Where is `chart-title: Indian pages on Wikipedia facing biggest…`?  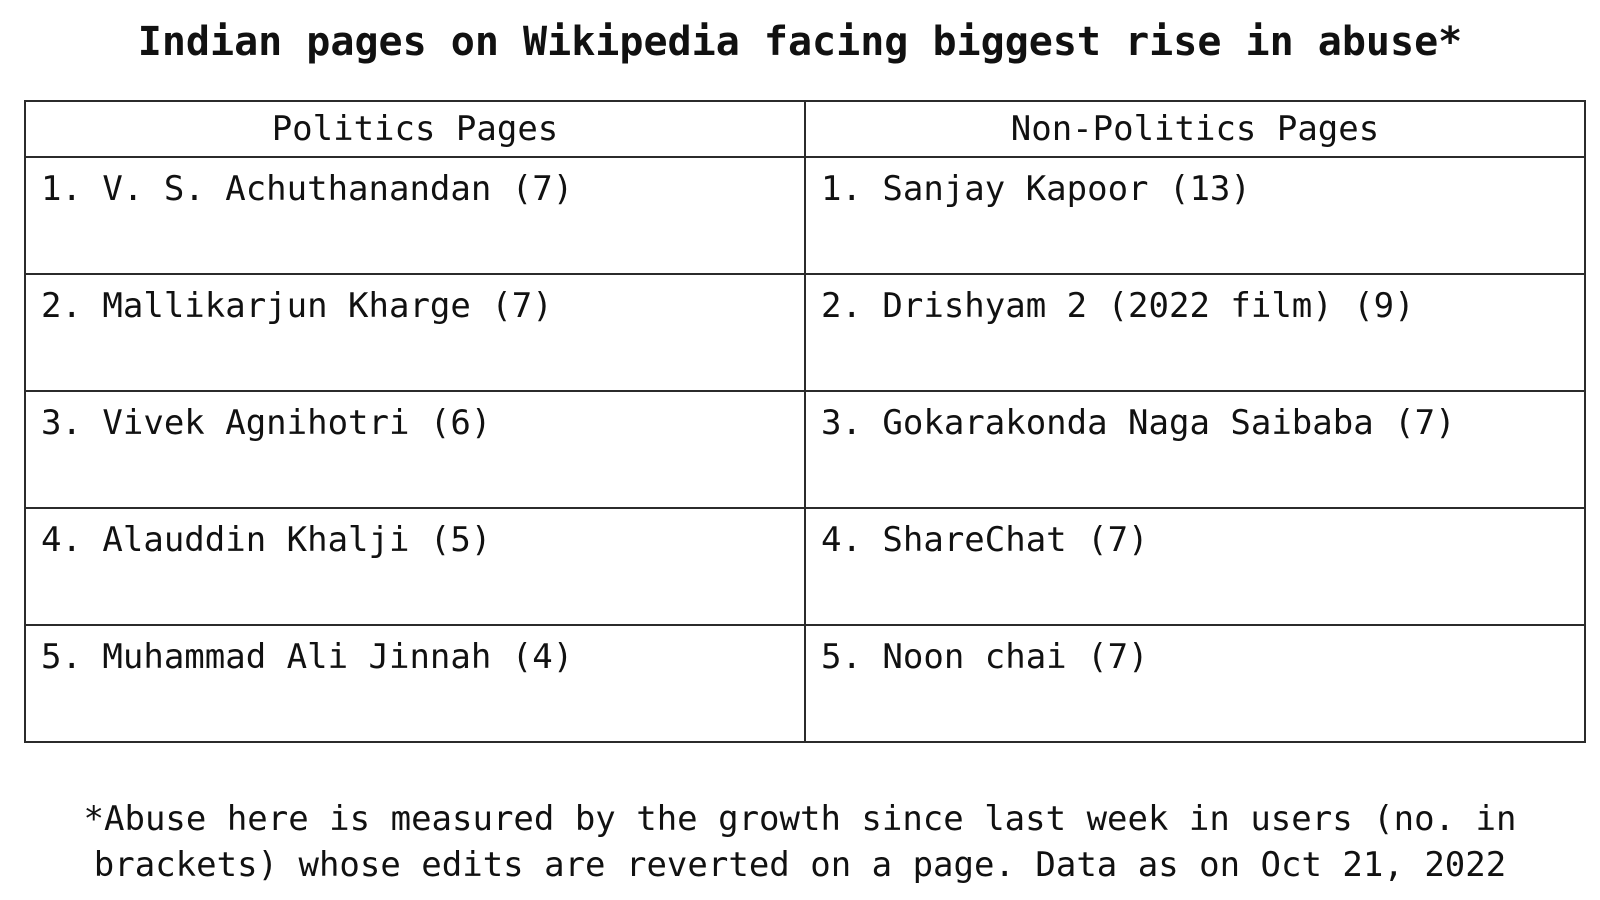
chart-title: Indian pages on Wikipedia facing biggest… is located at coordinates (800, 42).